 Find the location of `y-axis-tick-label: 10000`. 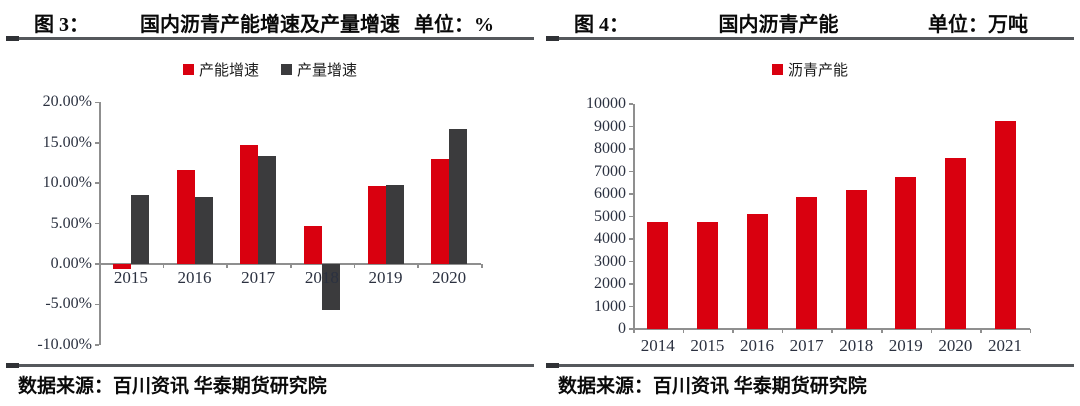

y-axis-tick-label: 10000 is located at coordinates (606, 103).